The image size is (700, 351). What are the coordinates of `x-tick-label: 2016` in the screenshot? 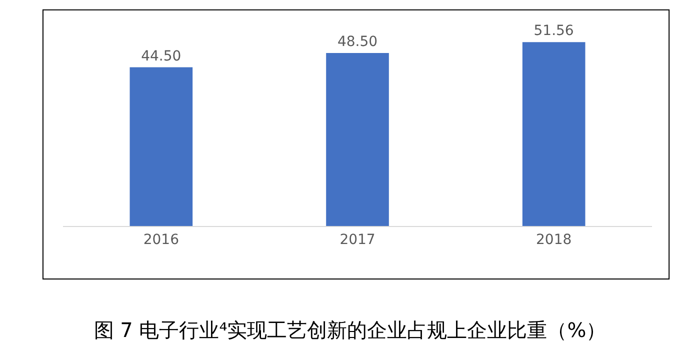 It's located at (161, 240).